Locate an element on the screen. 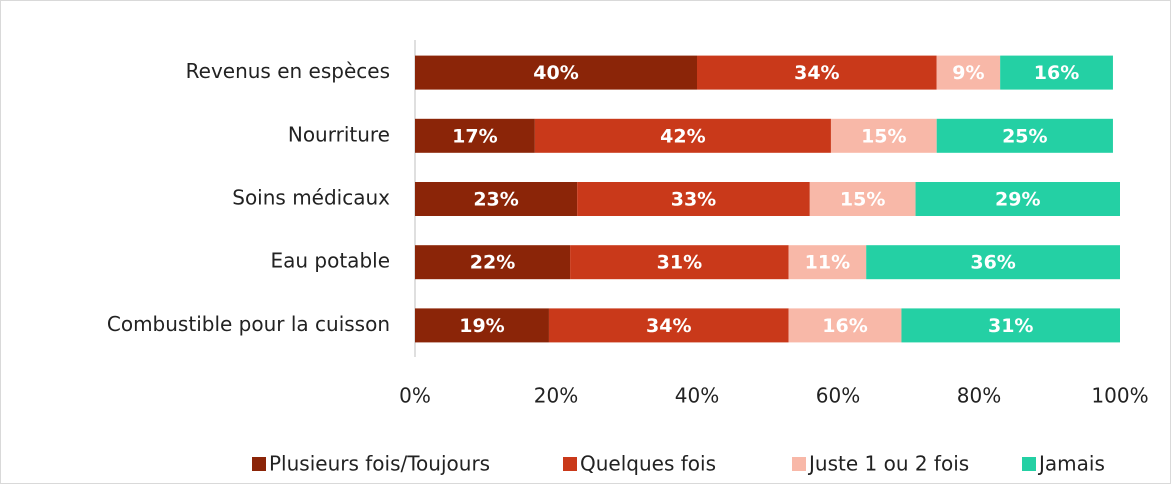 The height and width of the screenshot is (484, 1171). data-label: 22% is located at coordinates (492, 263).